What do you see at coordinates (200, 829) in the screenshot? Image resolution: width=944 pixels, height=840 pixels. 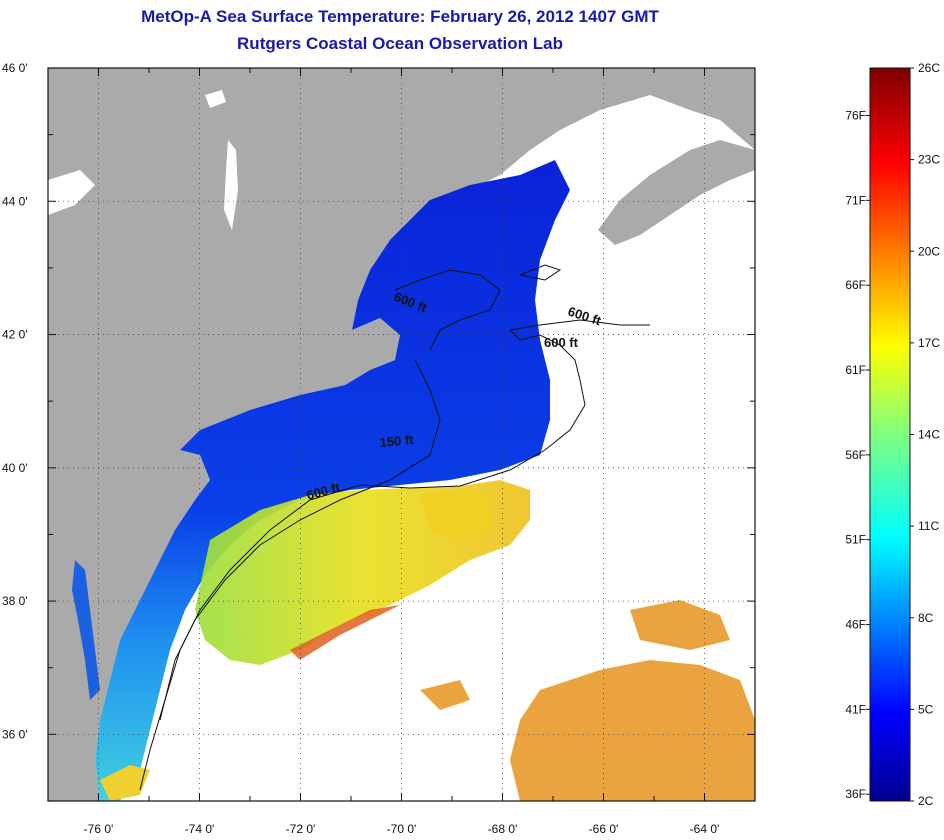 I see `lon-tick-label: -74 0'` at bounding box center [200, 829].